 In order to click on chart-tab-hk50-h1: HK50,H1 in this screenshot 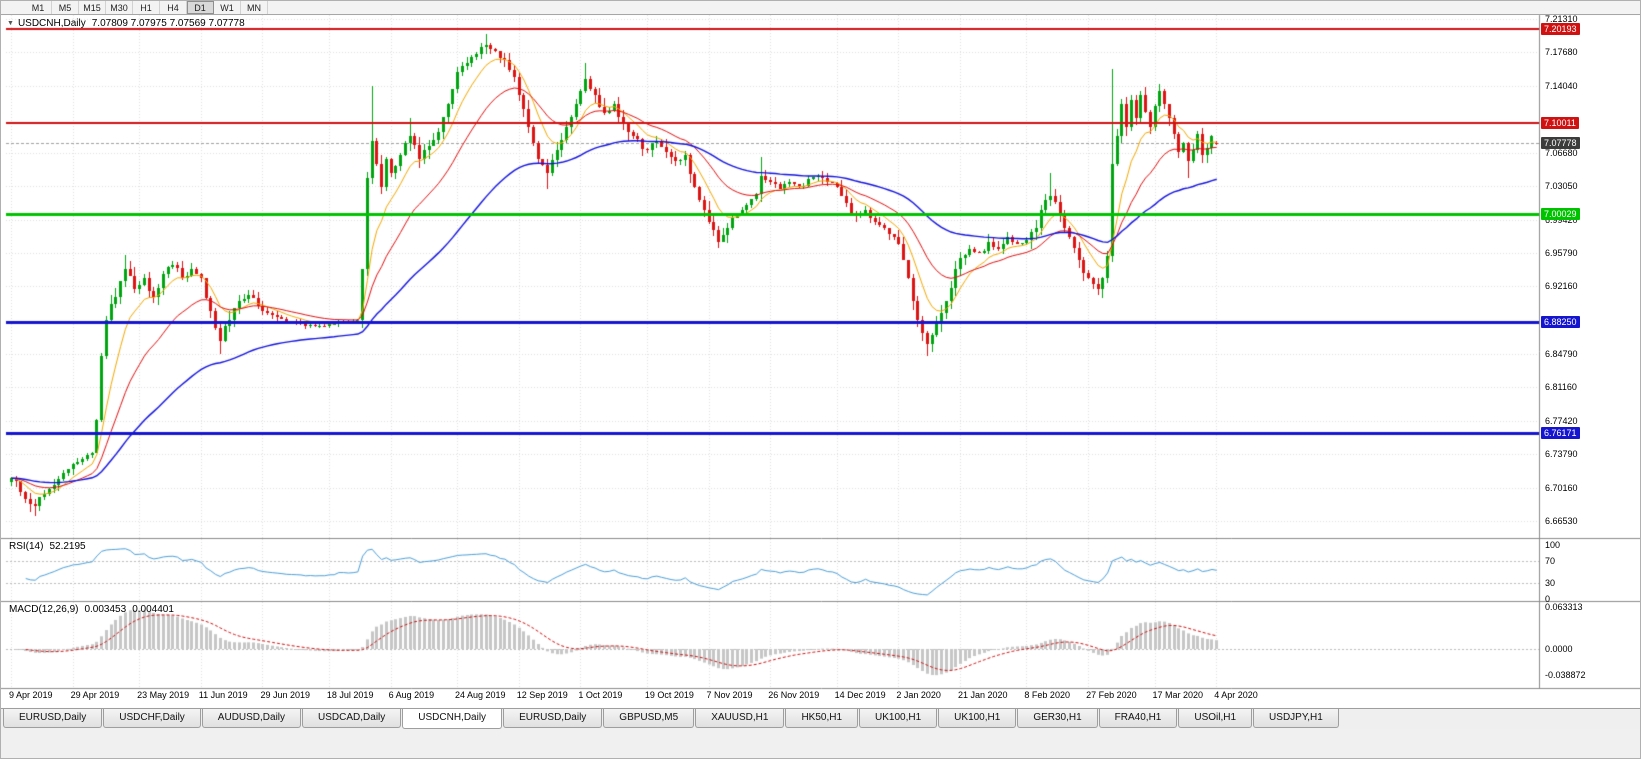, I will do `click(822, 718)`.